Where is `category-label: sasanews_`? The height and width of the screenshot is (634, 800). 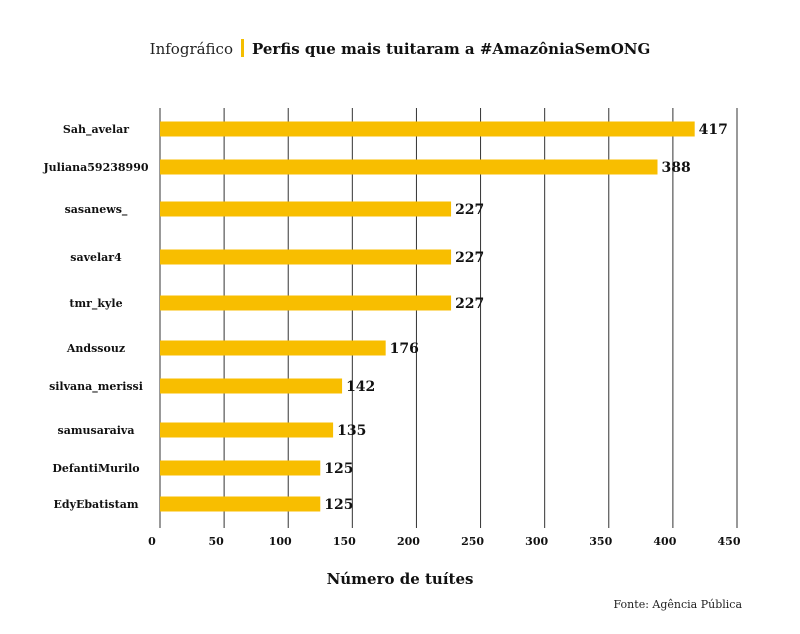 category-label: sasanews_ is located at coordinates (96, 210).